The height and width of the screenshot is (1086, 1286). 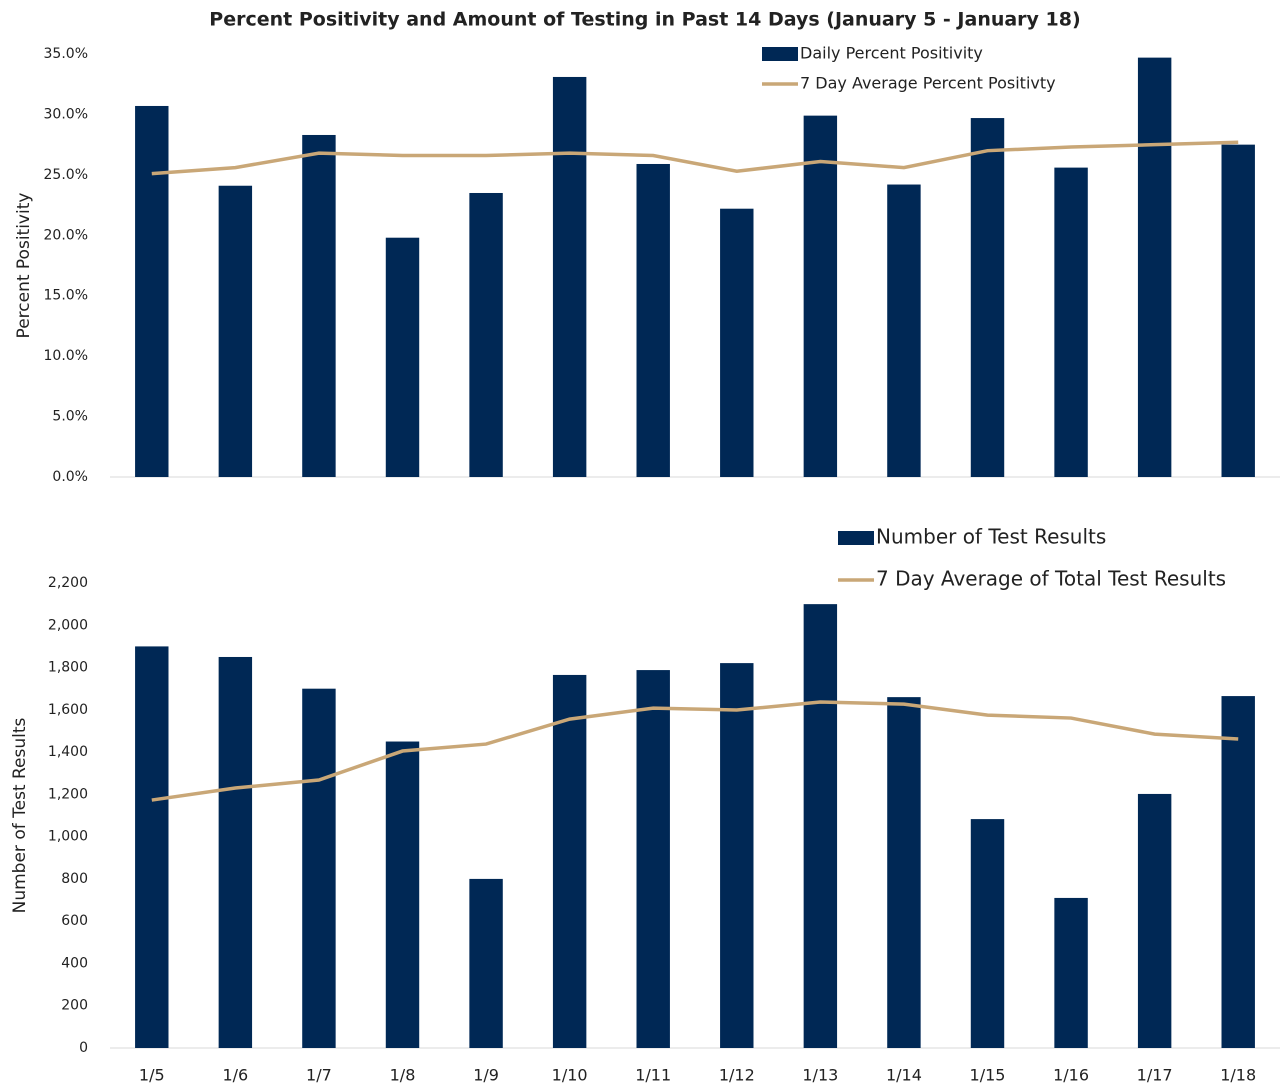 What do you see at coordinates (653, 1075) in the screenshot?
I see `x-tick-label: 1/11` at bounding box center [653, 1075].